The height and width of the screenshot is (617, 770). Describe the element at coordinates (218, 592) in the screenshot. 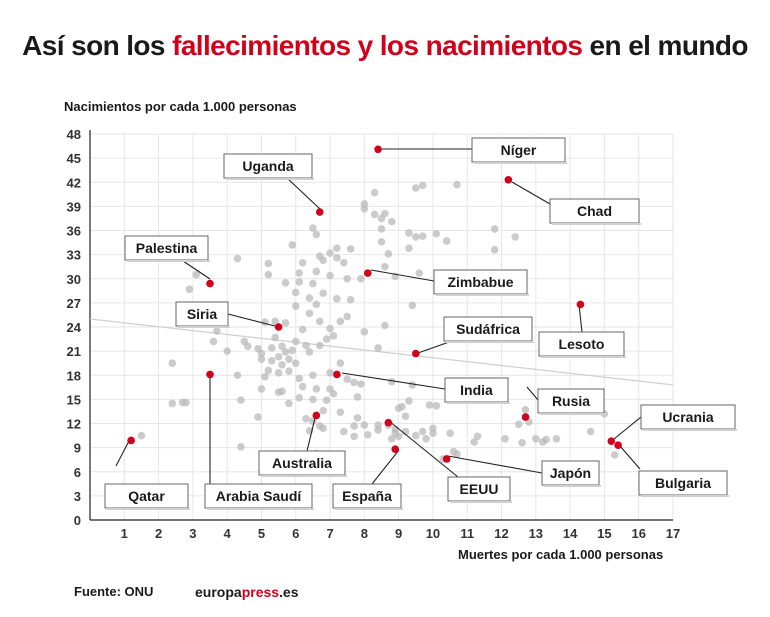

I see `brand-part-1: europa` at that location.